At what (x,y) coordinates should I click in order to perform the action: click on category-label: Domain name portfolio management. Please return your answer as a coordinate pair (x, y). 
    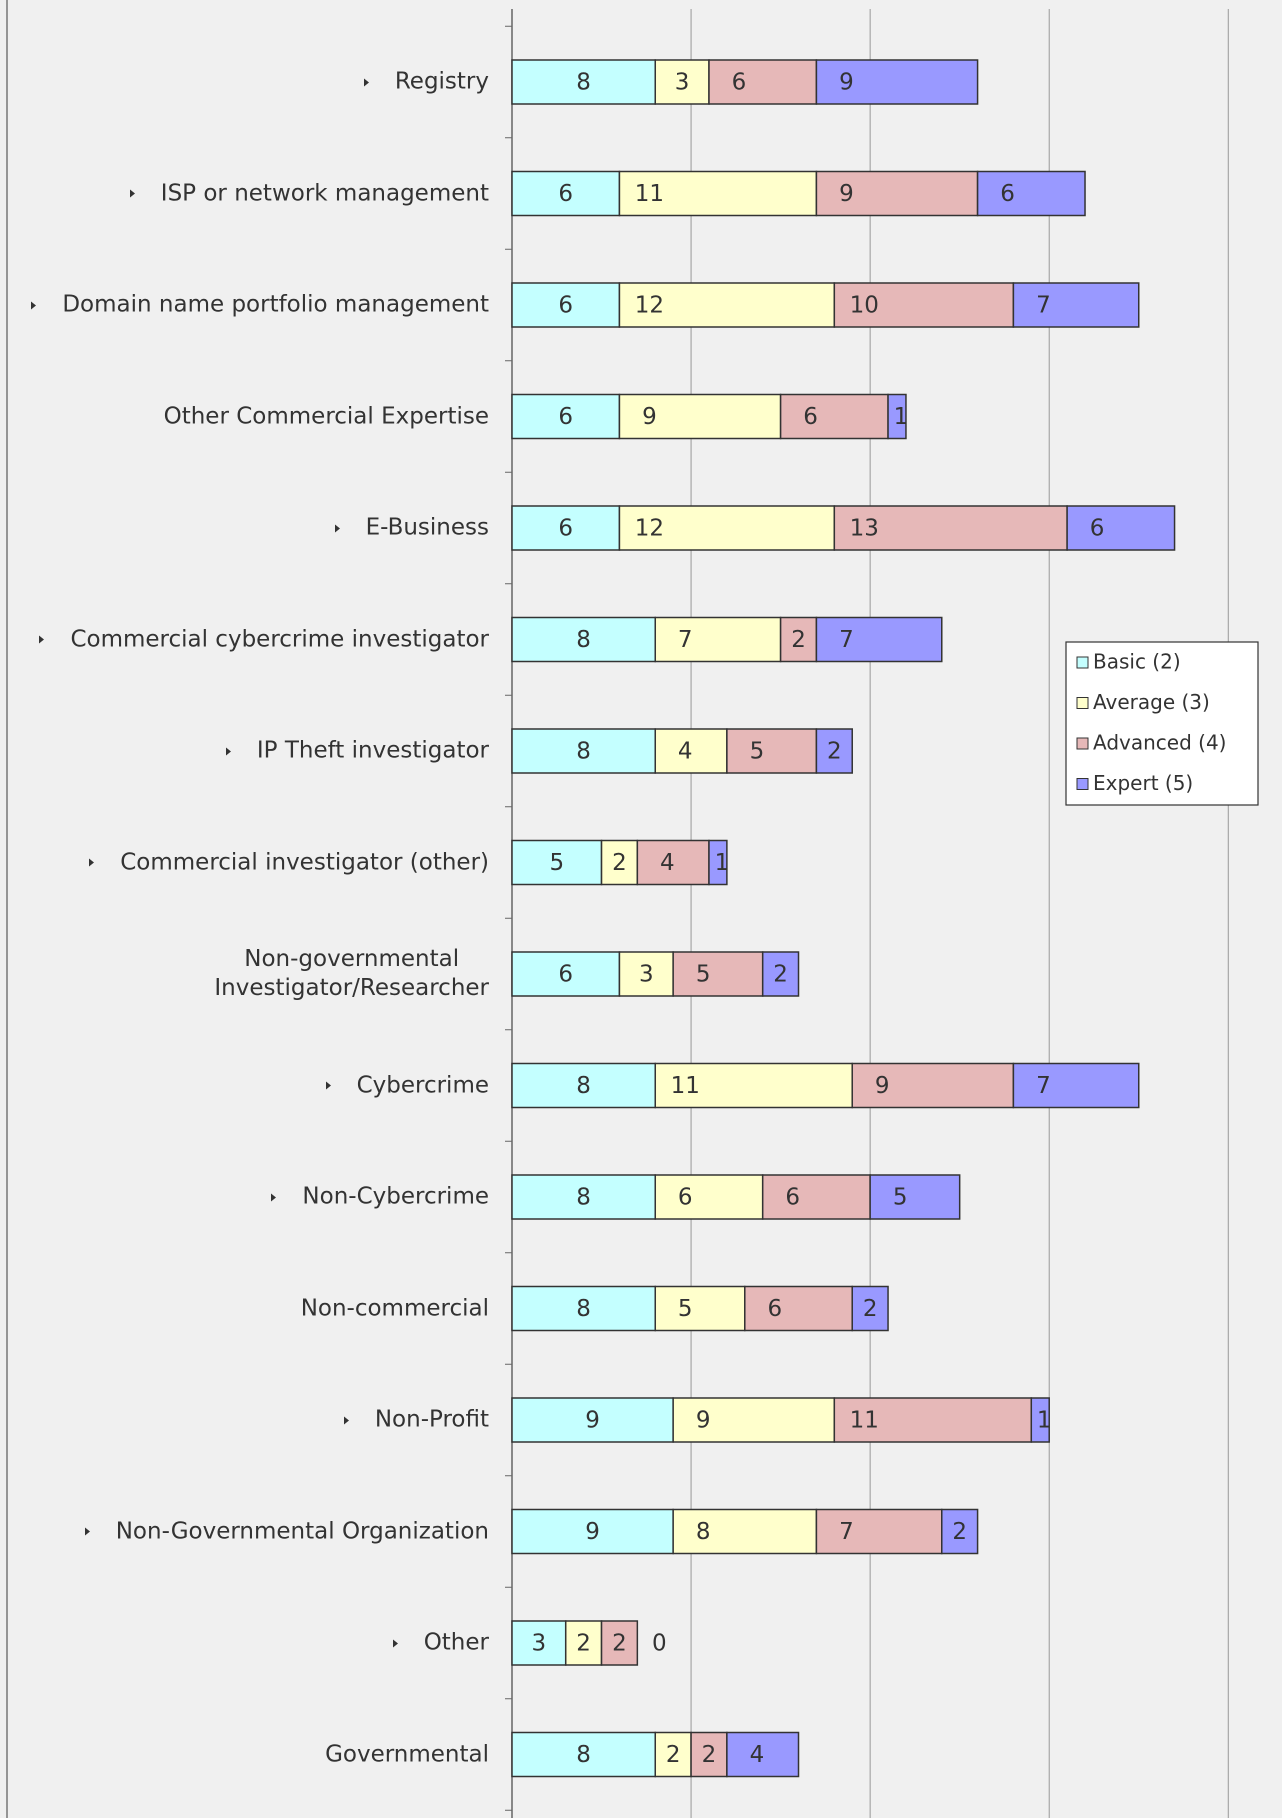
    Looking at the image, I should click on (260, 305).